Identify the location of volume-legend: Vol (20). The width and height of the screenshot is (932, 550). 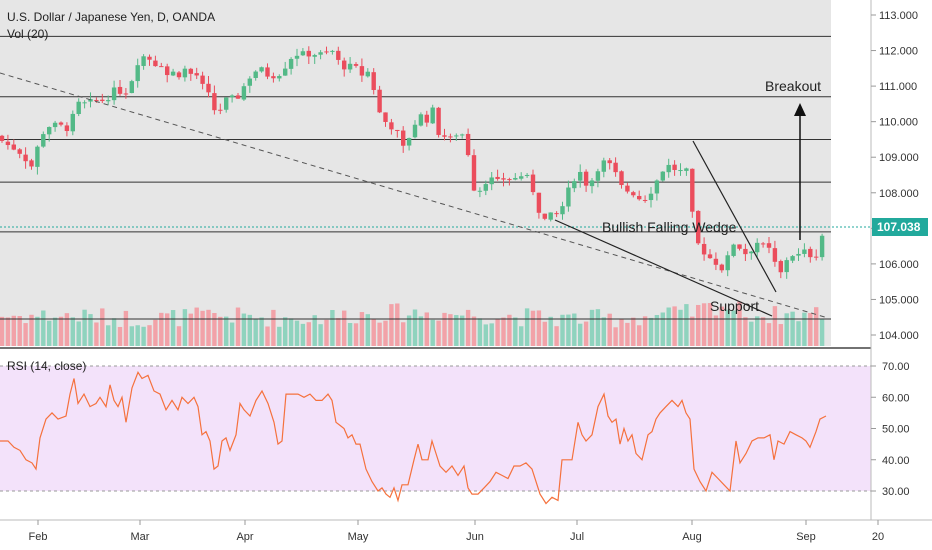
(27, 34).